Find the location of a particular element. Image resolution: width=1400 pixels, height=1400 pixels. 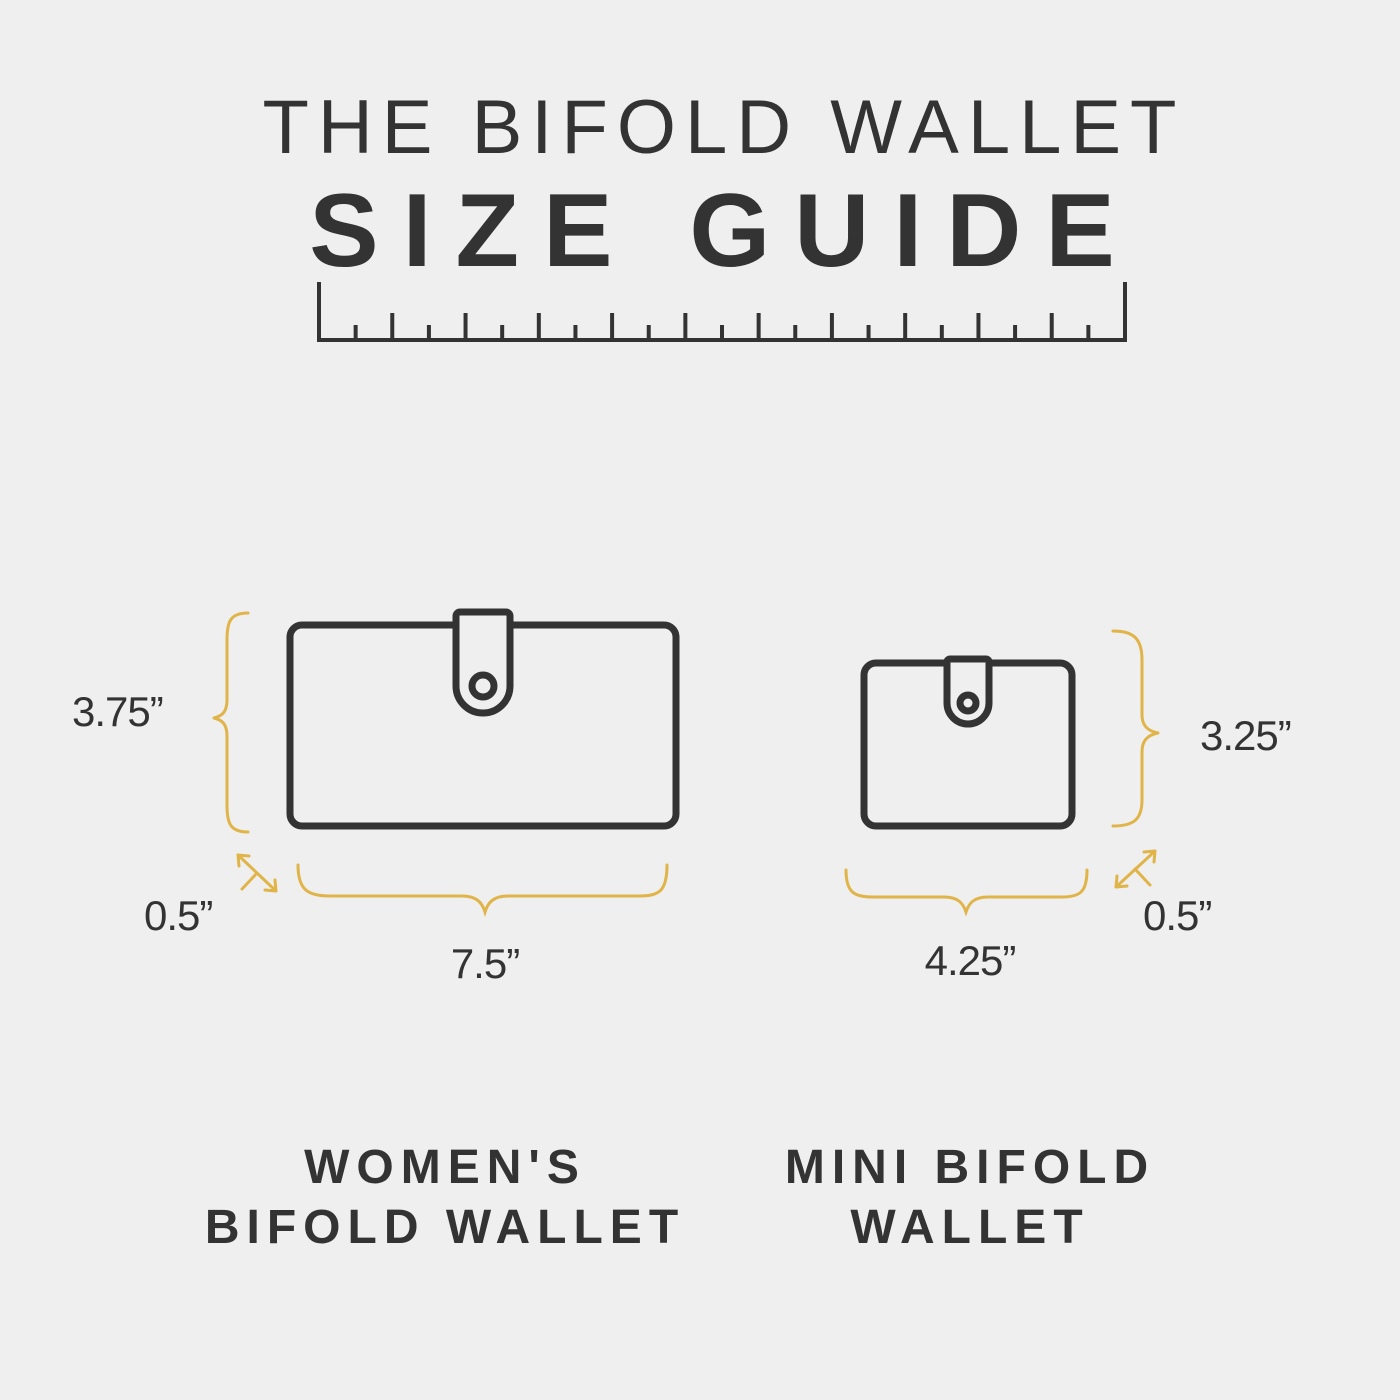

womens-width-label: 7.5” is located at coordinates (485, 963).